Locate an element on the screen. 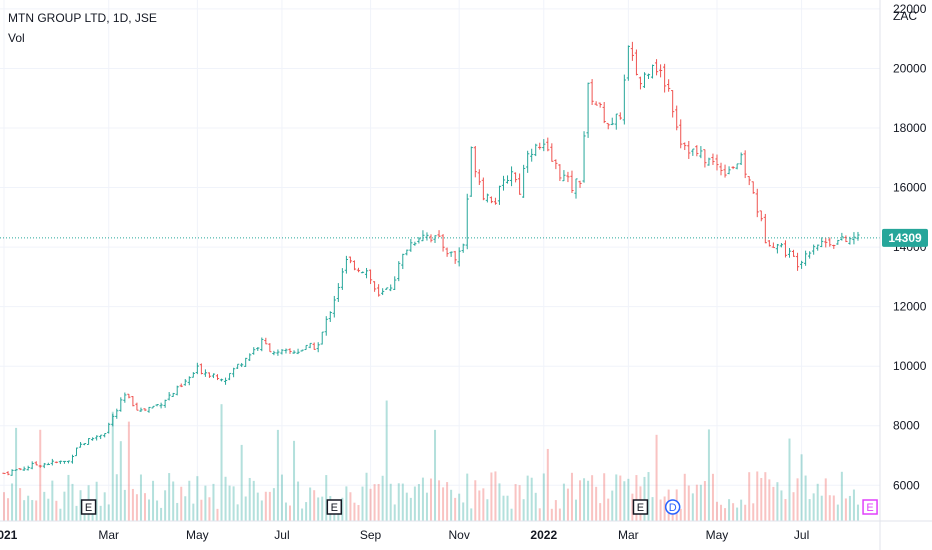 The width and height of the screenshot is (932, 550). x-axis-ticks: 2021 Mar May Jul Sep Nov 2022 Mar May Jul is located at coordinates (404, 535).